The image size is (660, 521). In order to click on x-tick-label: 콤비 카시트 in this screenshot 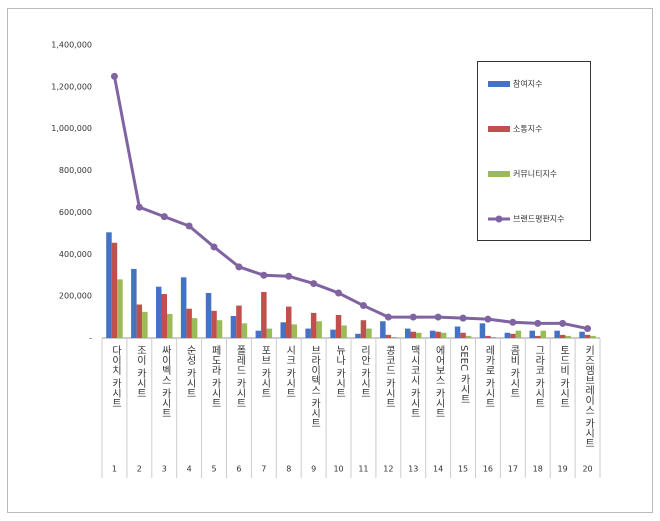, I will do `click(513, 372)`.